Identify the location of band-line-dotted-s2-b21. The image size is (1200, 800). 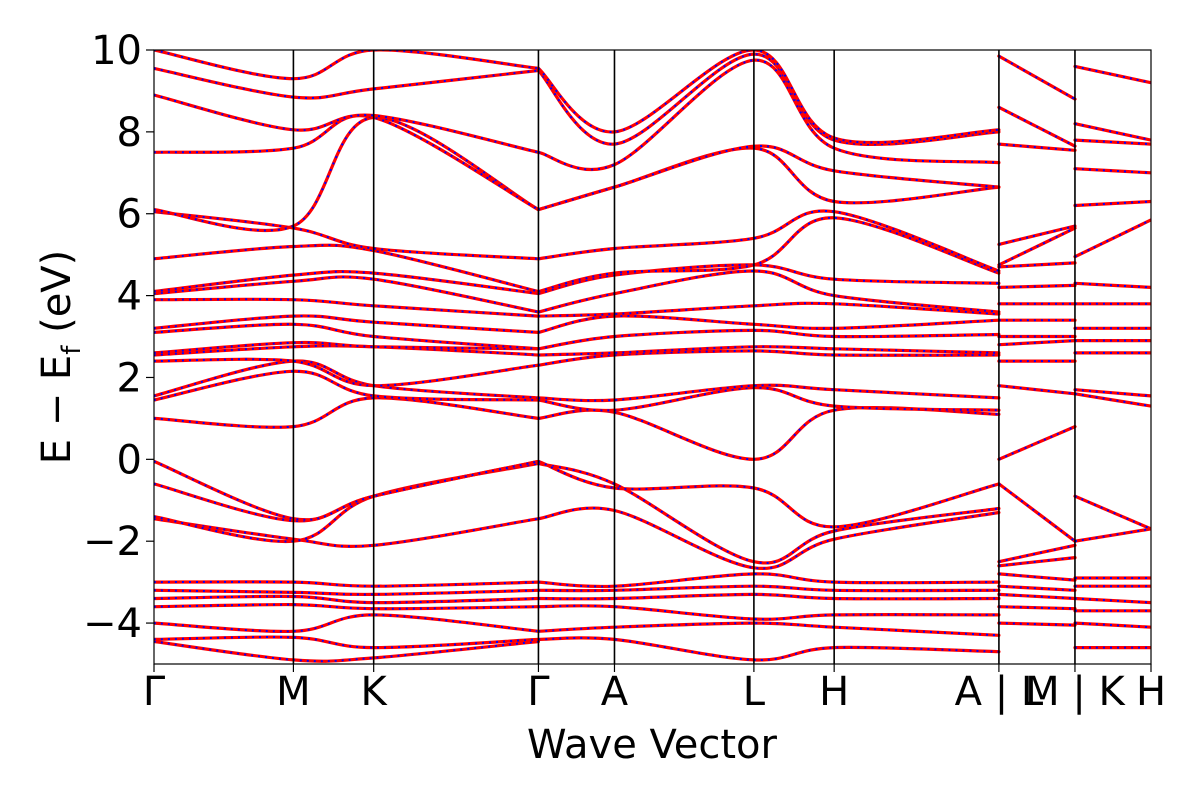
(1037, 77).